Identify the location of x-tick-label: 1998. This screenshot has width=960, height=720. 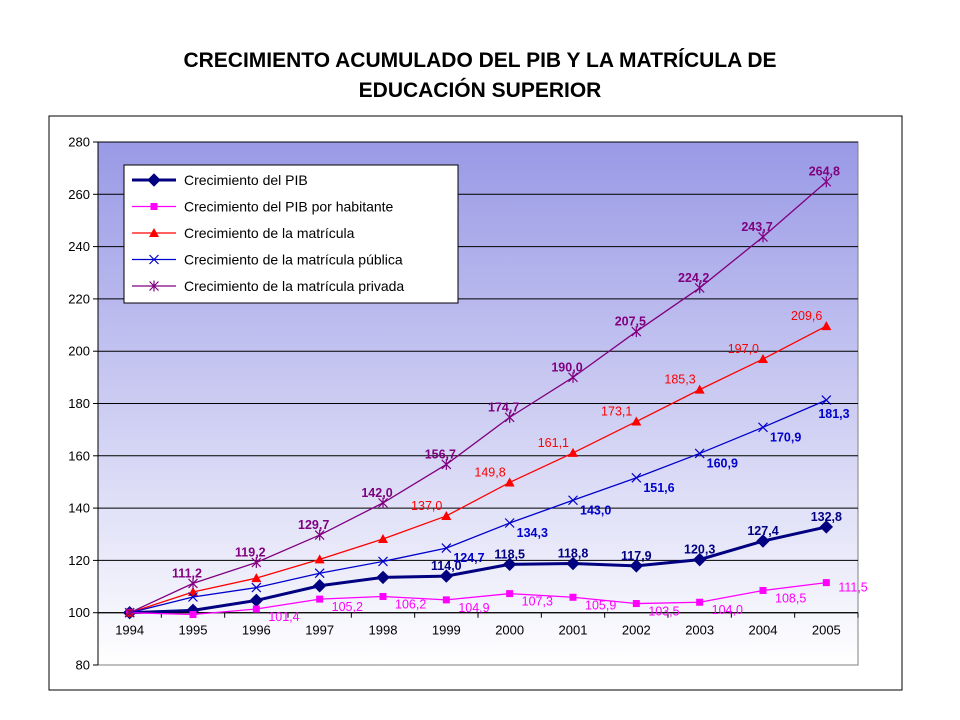
(383, 630).